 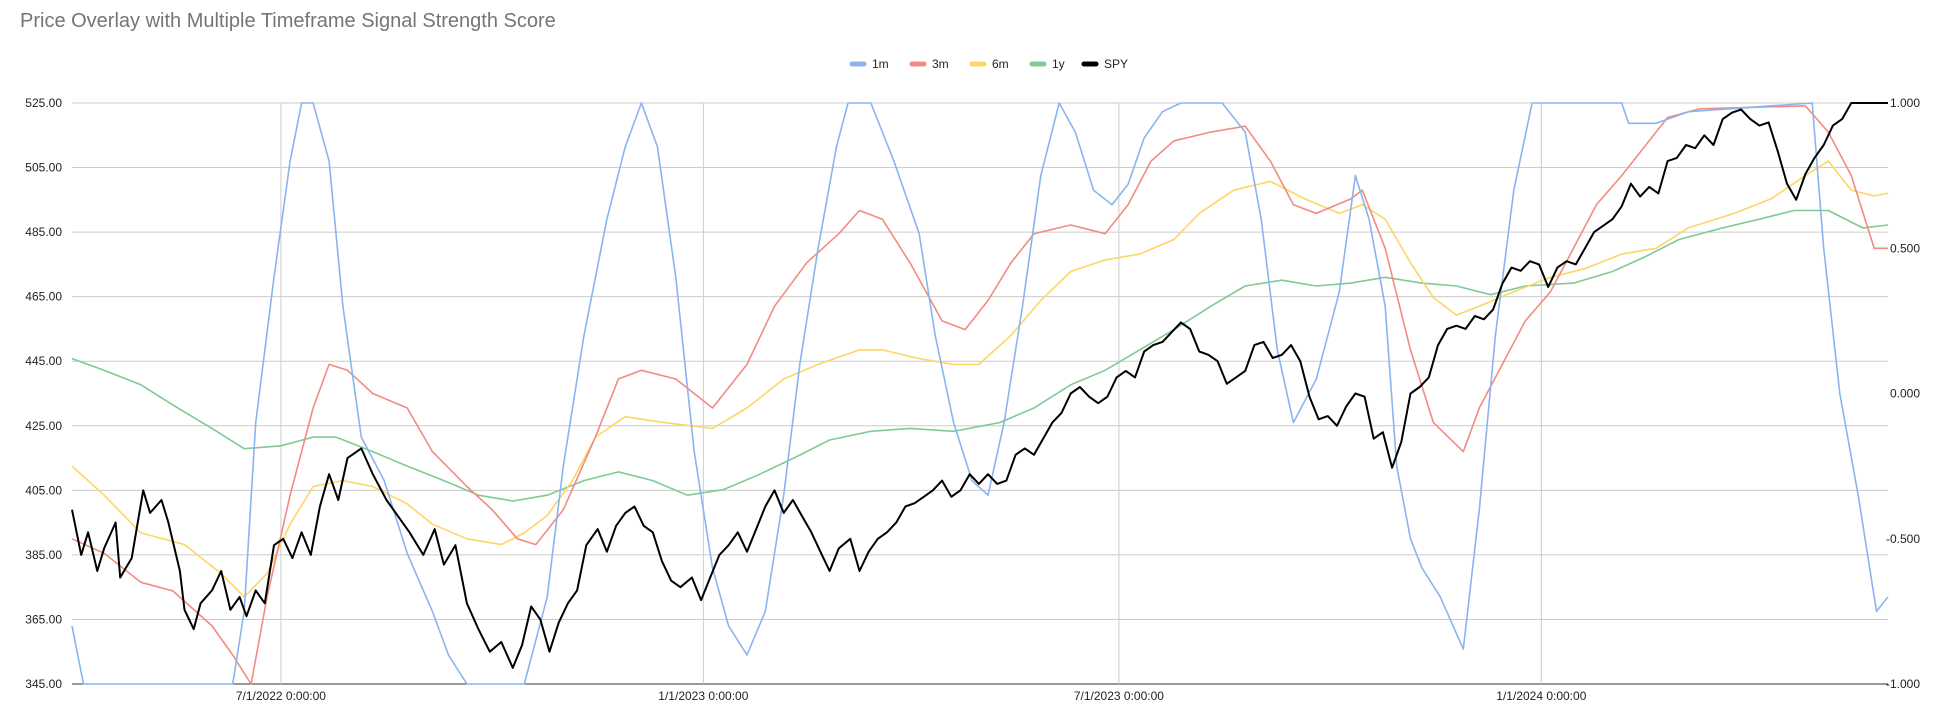 What do you see at coordinates (1116, 64) in the screenshot?
I see `legend-label-spy: SPY` at bounding box center [1116, 64].